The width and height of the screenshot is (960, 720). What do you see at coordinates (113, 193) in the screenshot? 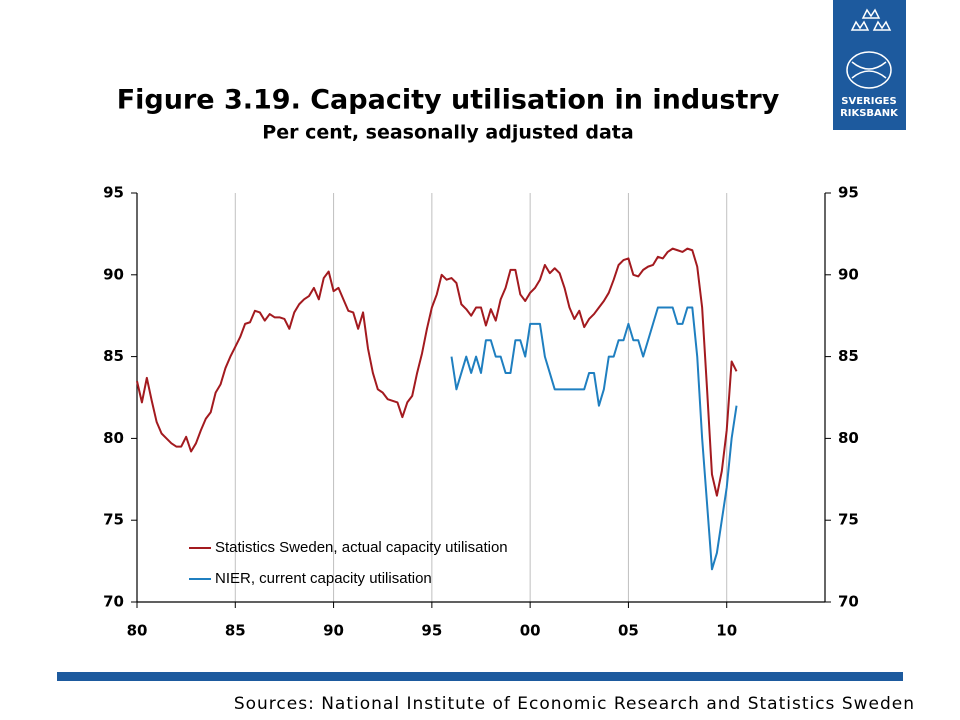
I see `y-tick-label: 95` at bounding box center [113, 193].